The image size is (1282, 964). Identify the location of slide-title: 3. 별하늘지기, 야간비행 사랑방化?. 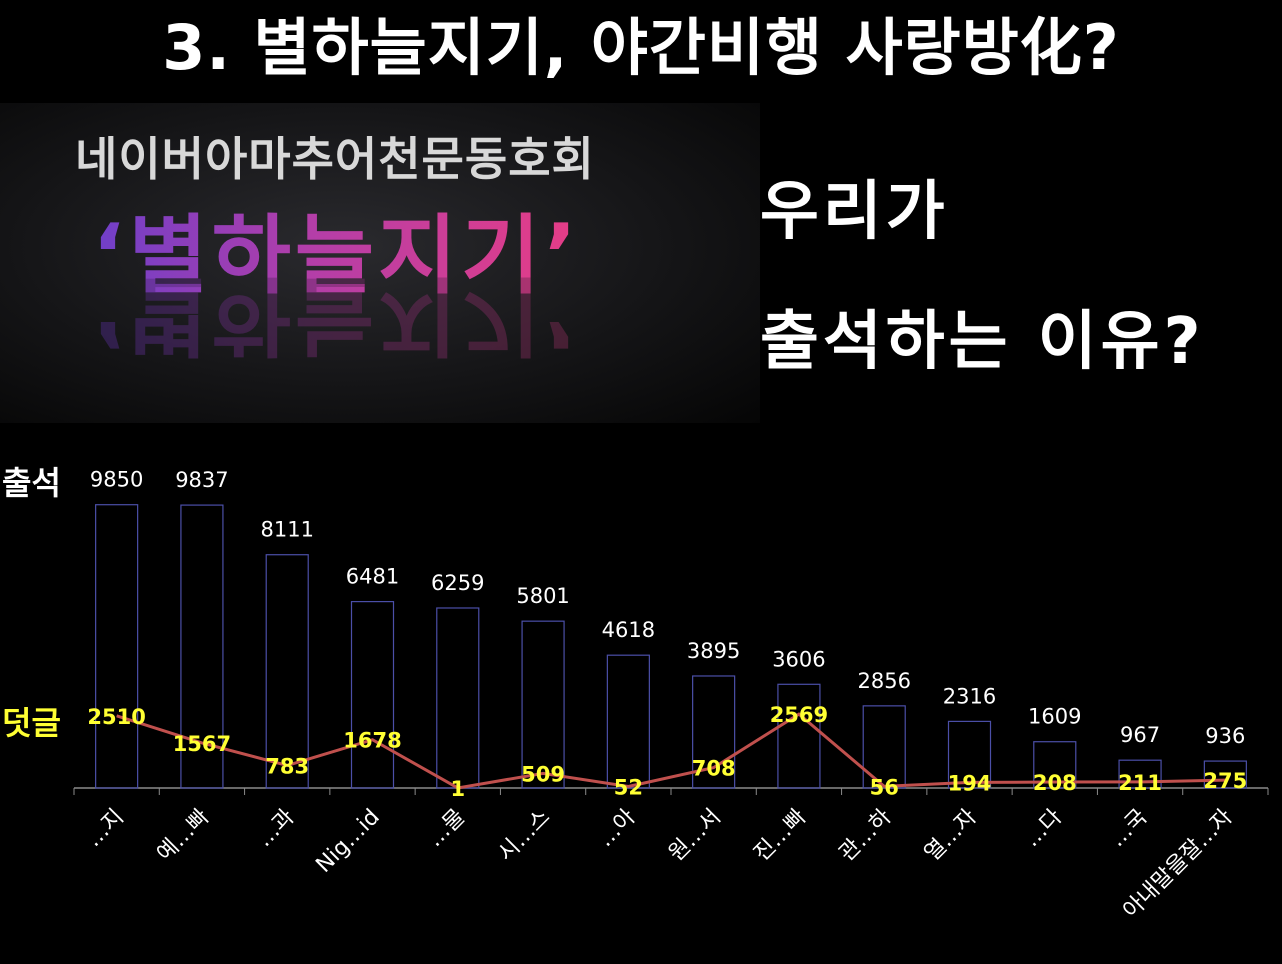
(641, 47).